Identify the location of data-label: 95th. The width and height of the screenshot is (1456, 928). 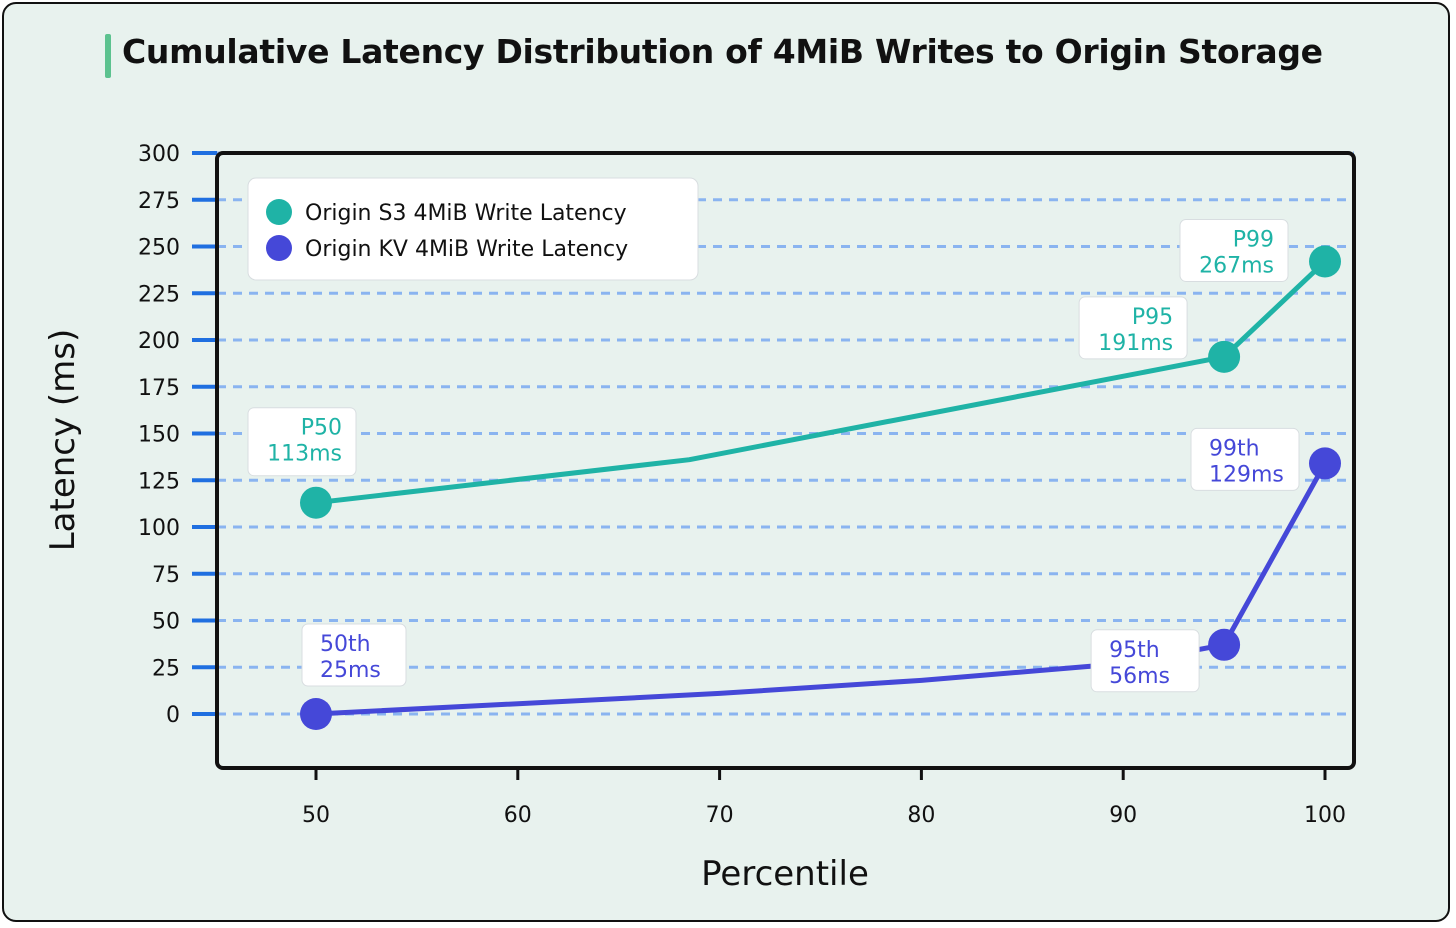
(1134, 650).